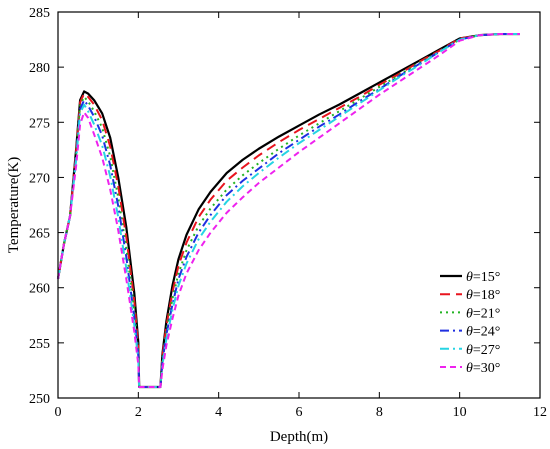 The width and height of the screenshot is (550, 449). Describe the element at coordinates (14, 205) in the screenshot. I see `y-axis-title: Temperature(K)` at that location.